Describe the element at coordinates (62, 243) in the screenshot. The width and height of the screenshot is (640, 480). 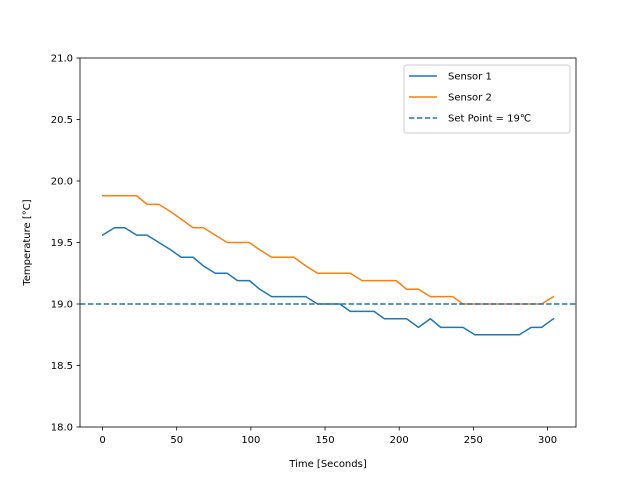
I see `y-tick-label: 19.5` at that location.